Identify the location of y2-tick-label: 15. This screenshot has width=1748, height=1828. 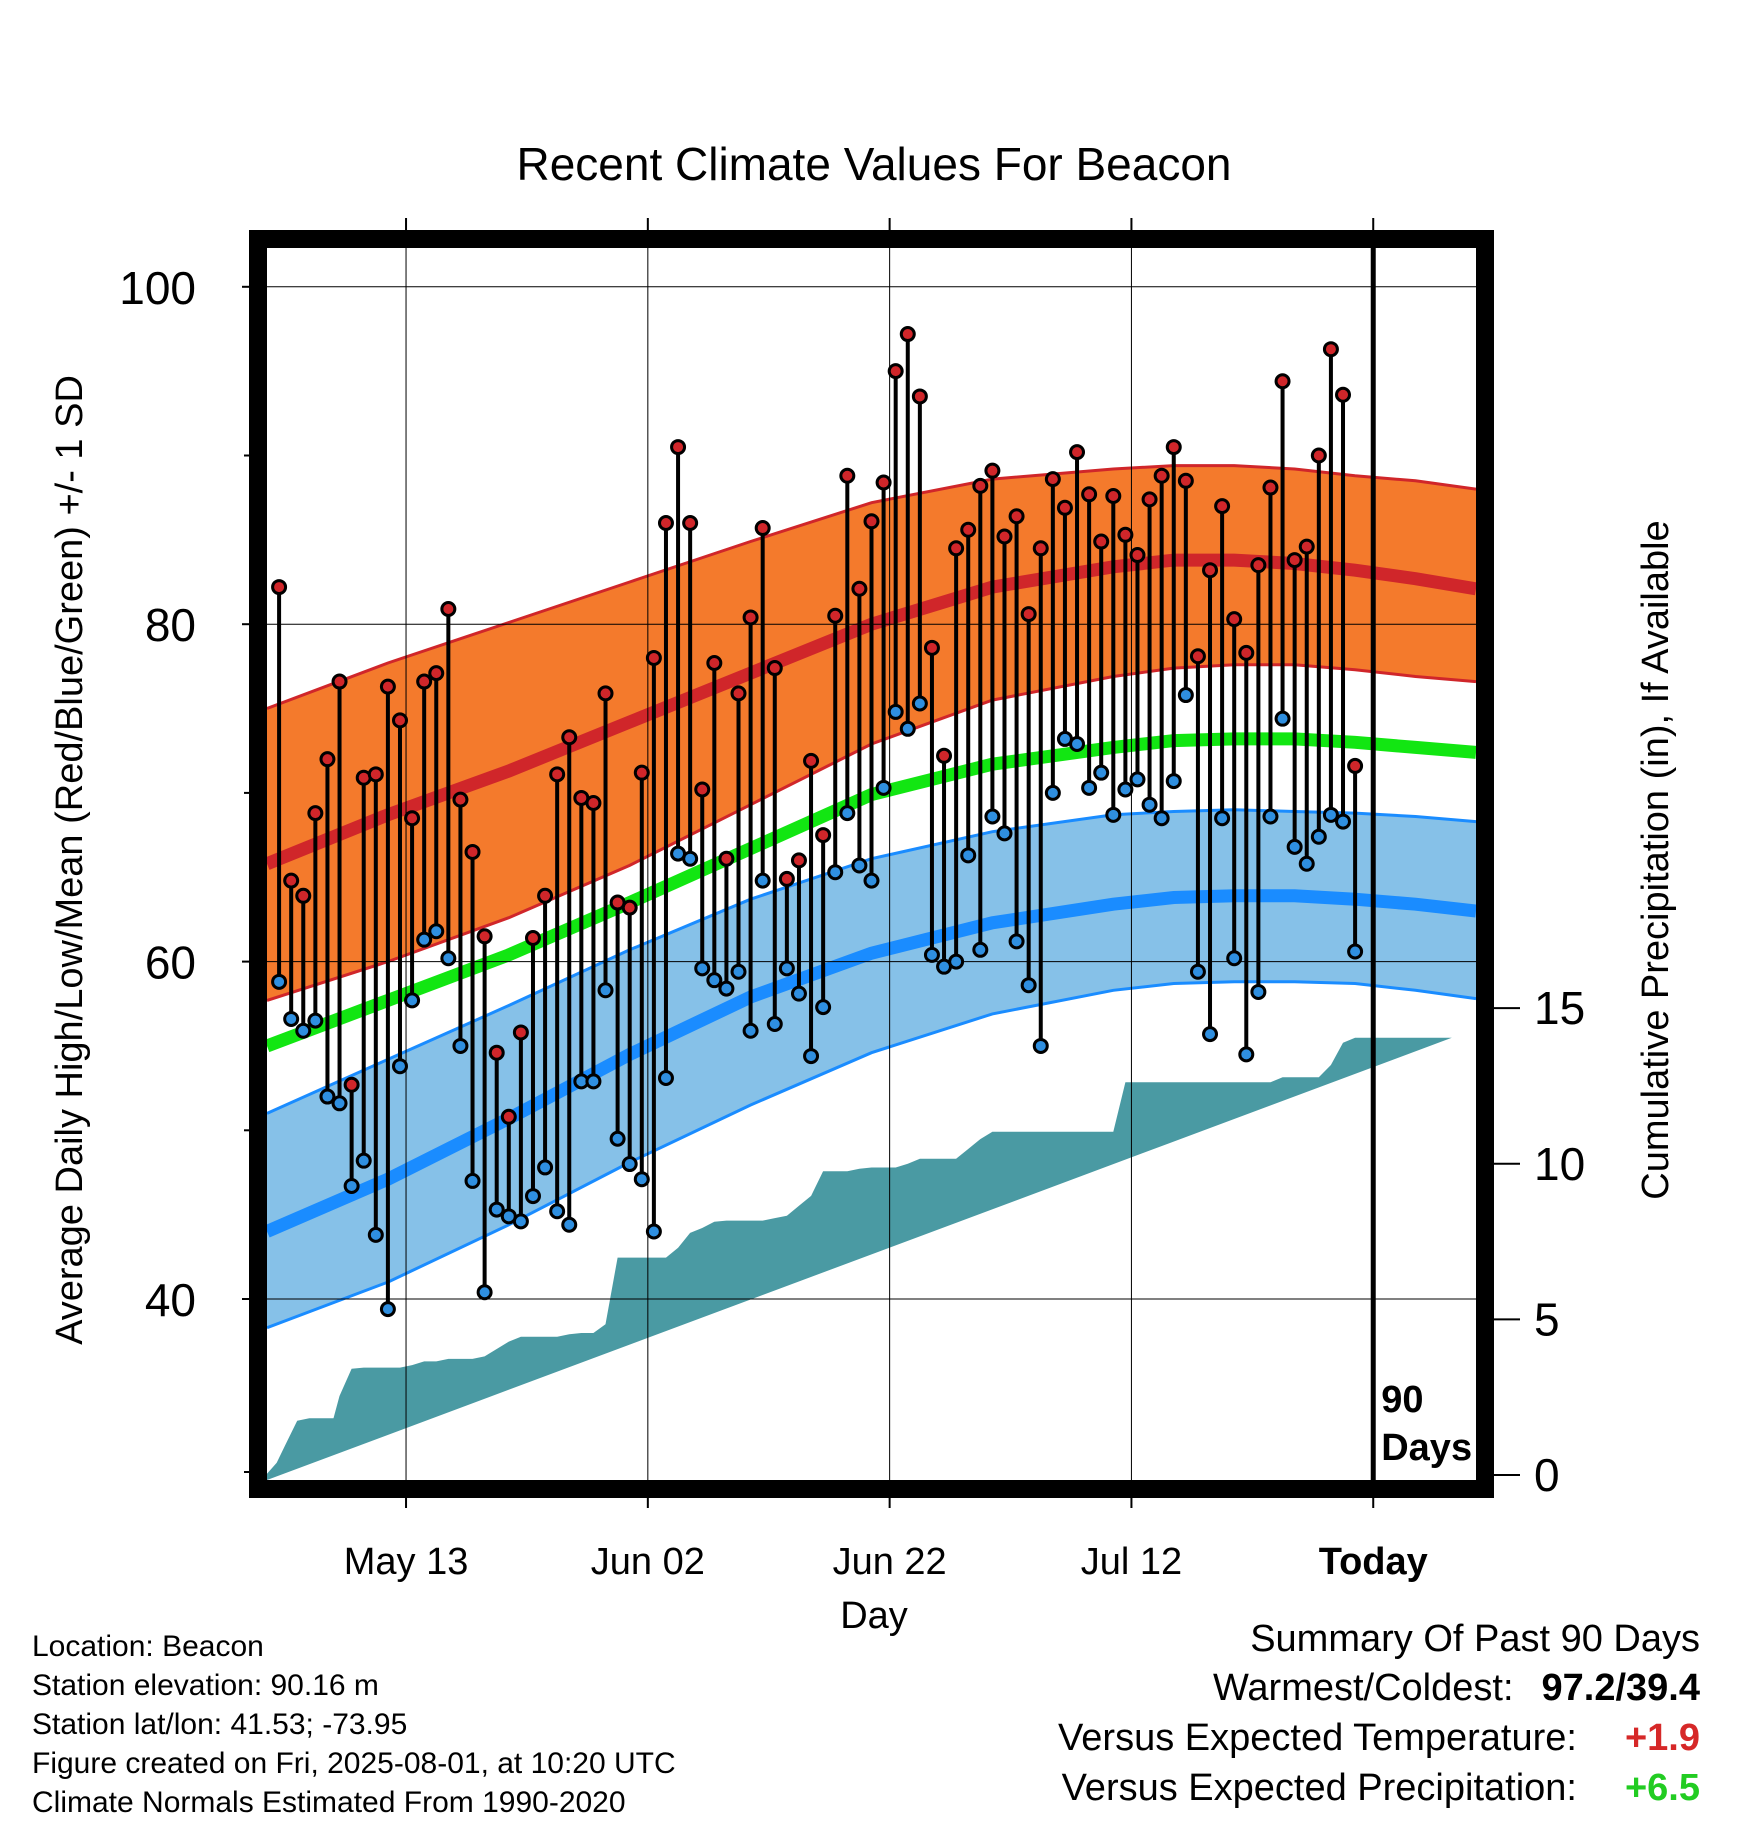
(1559, 1008).